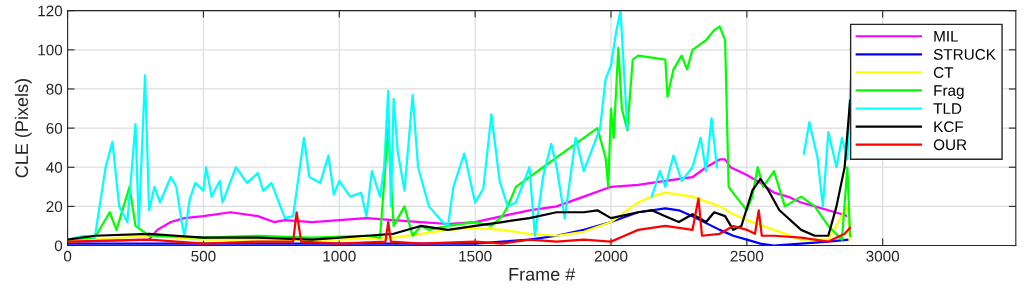 This screenshot has width=1024, height=305. Describe the element at coordinates (947, 108) in the screenshot. I see `legend-label: TLD` at that location.